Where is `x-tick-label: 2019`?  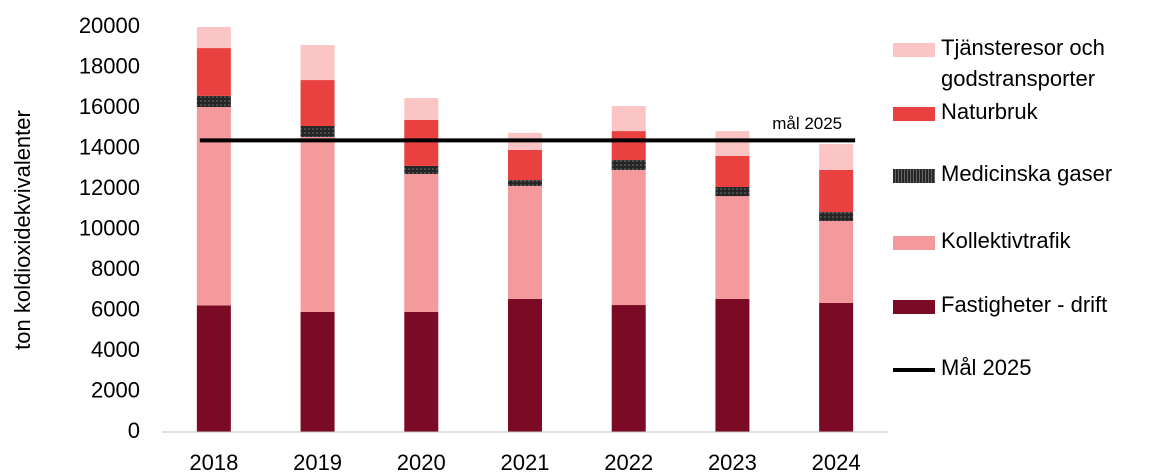
x-tick-label: 2019 is located at coordinates (317, 462).